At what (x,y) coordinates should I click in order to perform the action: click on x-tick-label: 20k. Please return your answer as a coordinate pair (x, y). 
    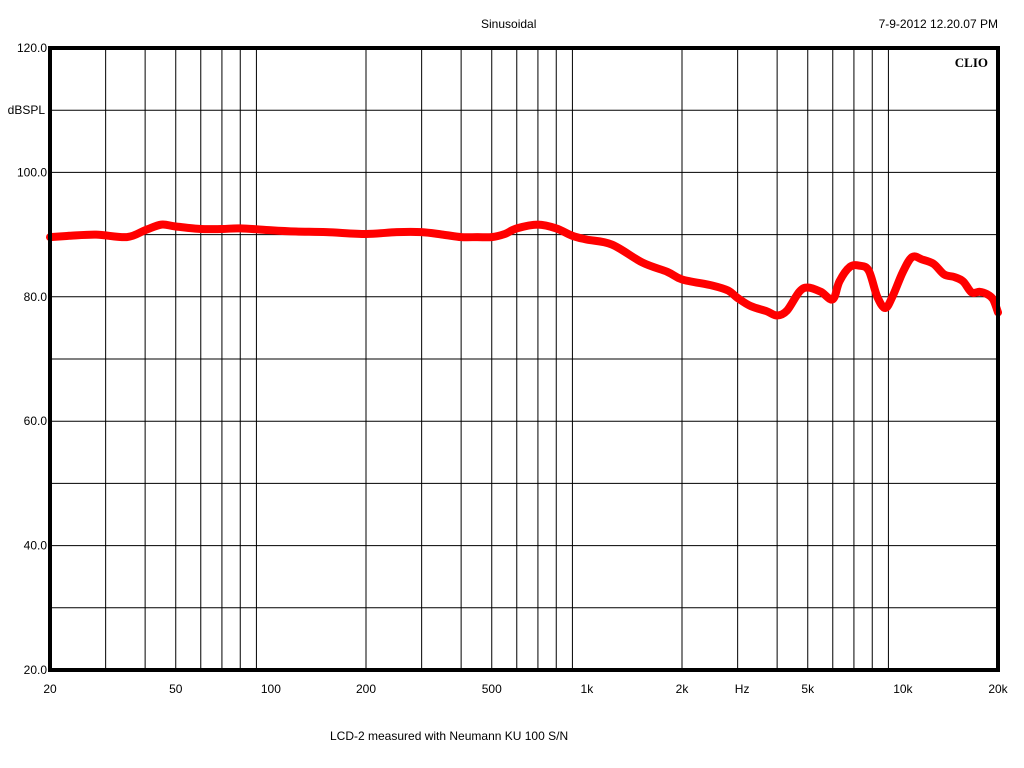
    Looking at the image, I should click on (998, 689).